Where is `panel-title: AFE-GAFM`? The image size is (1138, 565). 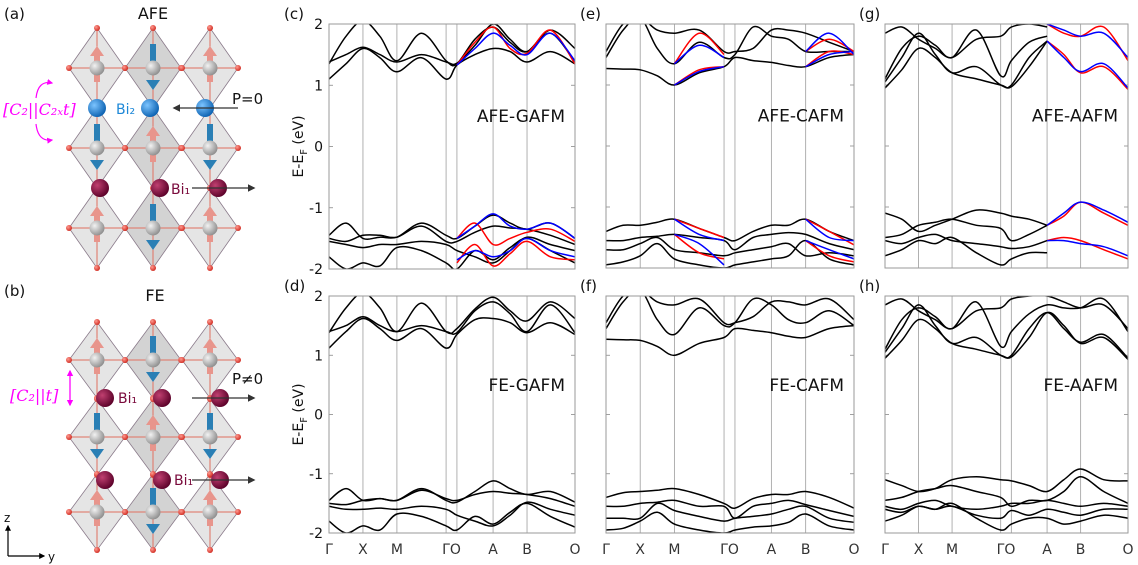 panel-title: AFE-GAFM is located at coordinates (521, 117).